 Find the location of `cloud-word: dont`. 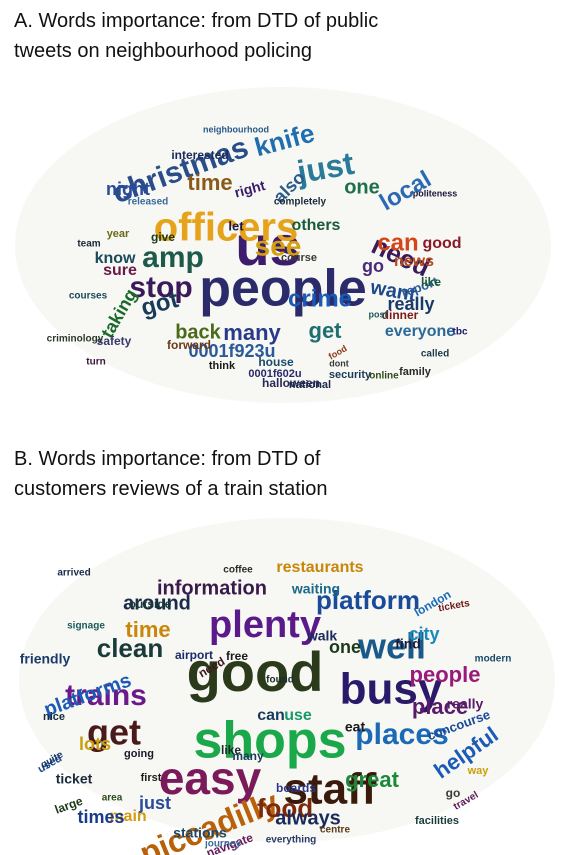

cloud-word: dont is located at coordinates (339, 363).